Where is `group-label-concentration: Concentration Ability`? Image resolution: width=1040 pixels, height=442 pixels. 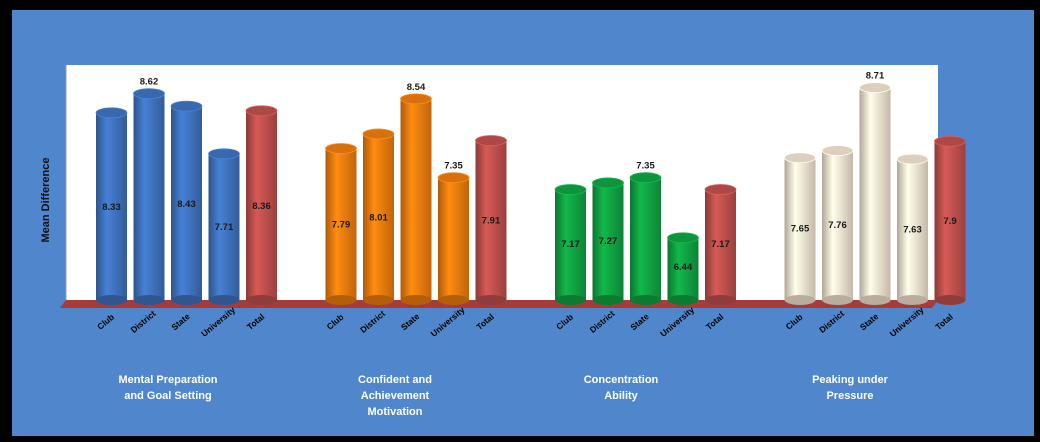
group-label-concentration: Concentration Ability is located at coordinates (621, 388).